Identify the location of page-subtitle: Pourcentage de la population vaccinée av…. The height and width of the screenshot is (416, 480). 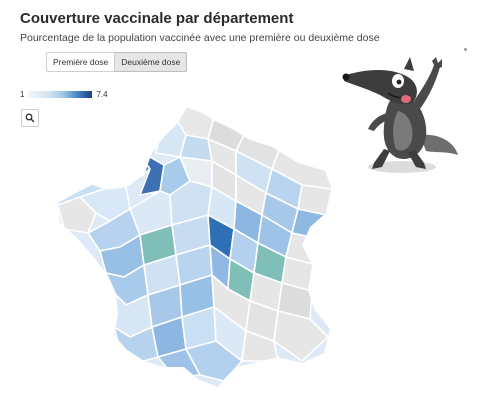
(200, 38).